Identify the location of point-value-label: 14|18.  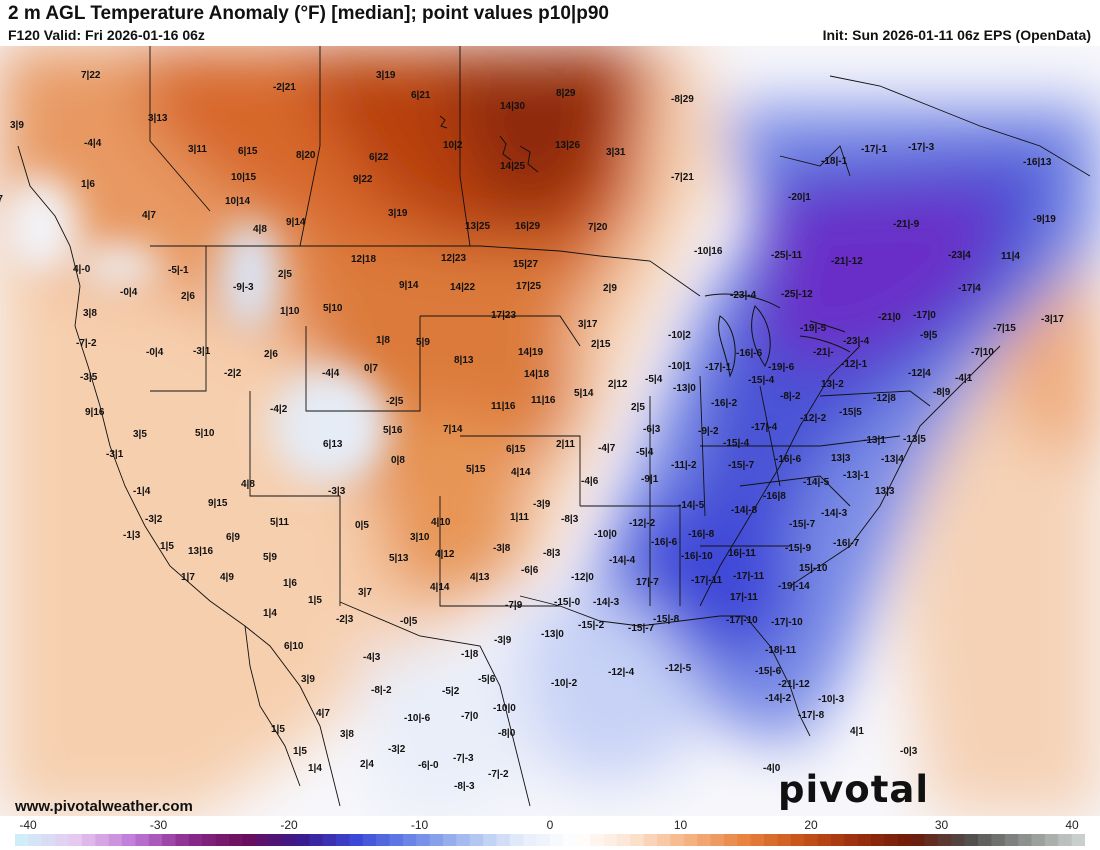
(537, 374).